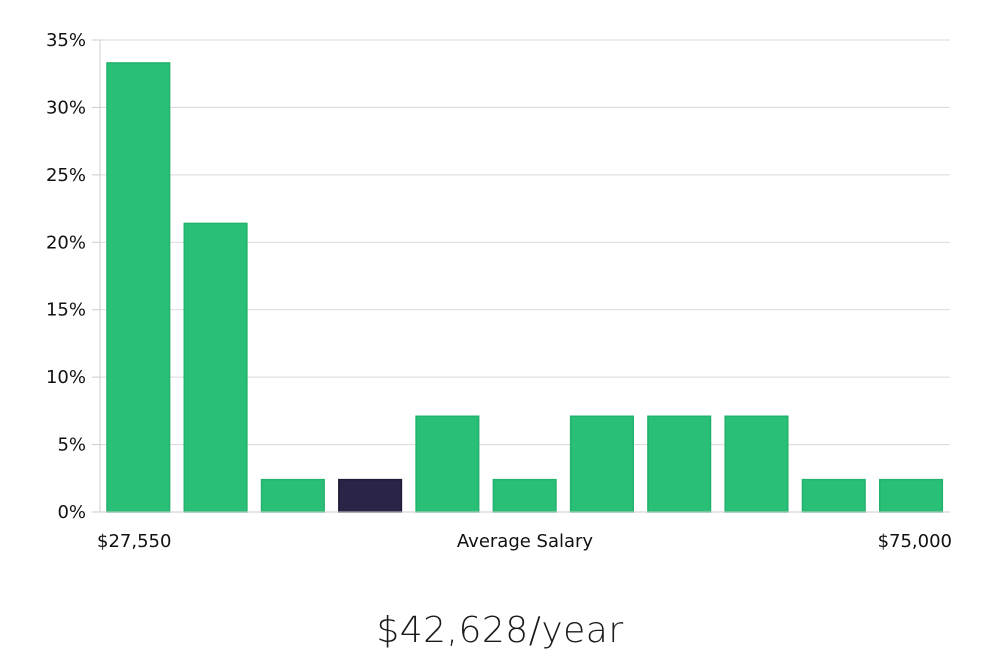 Image resolution: width=1000 pixels, height=660 pixels. Describe the element at coordinates (66, 310) in the screenshot. I see `y-tick-label: 15%` at that location.